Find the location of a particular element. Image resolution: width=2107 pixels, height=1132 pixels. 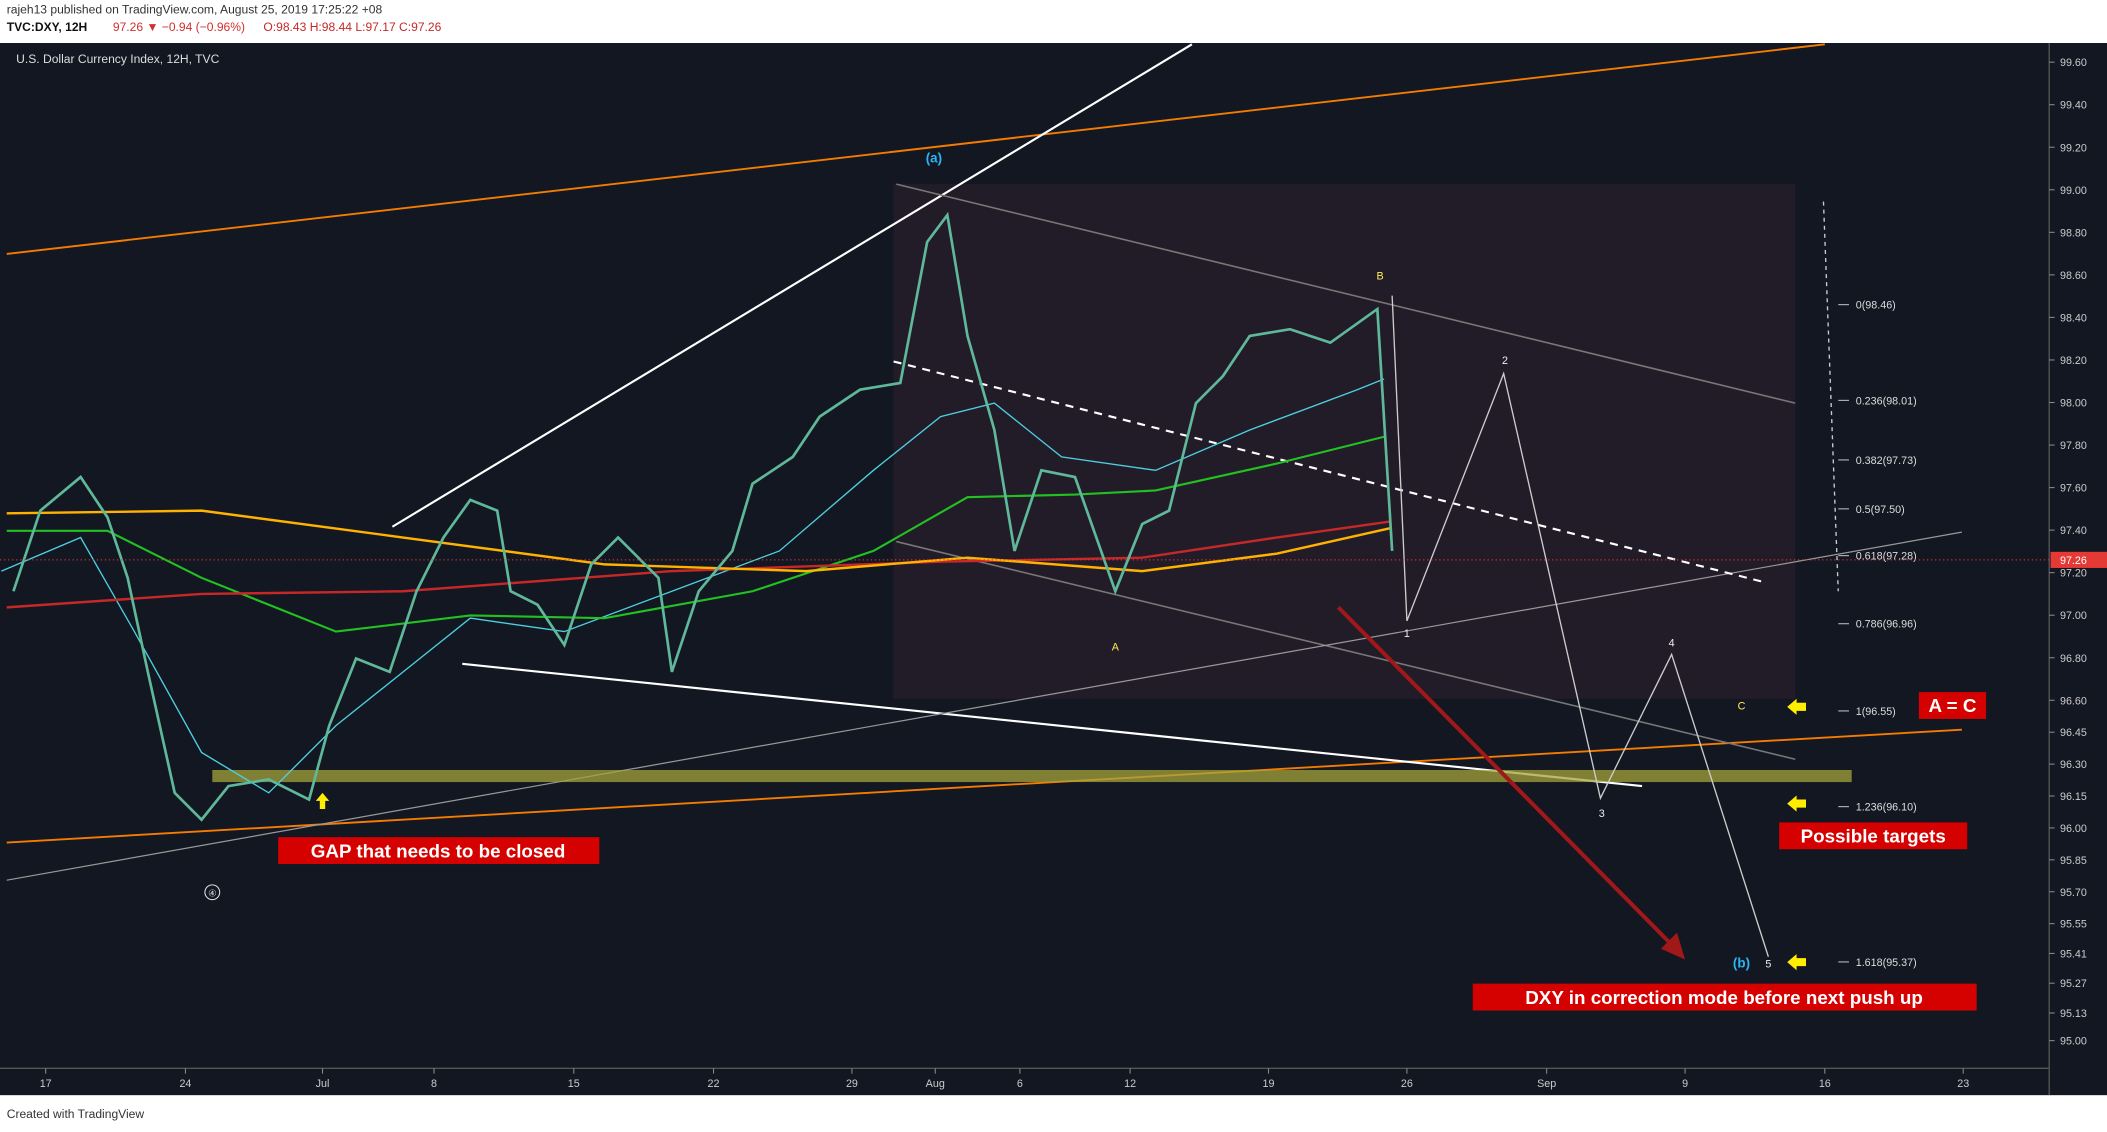

x-tick-label: 15 is located at coordinates (574, 1084).